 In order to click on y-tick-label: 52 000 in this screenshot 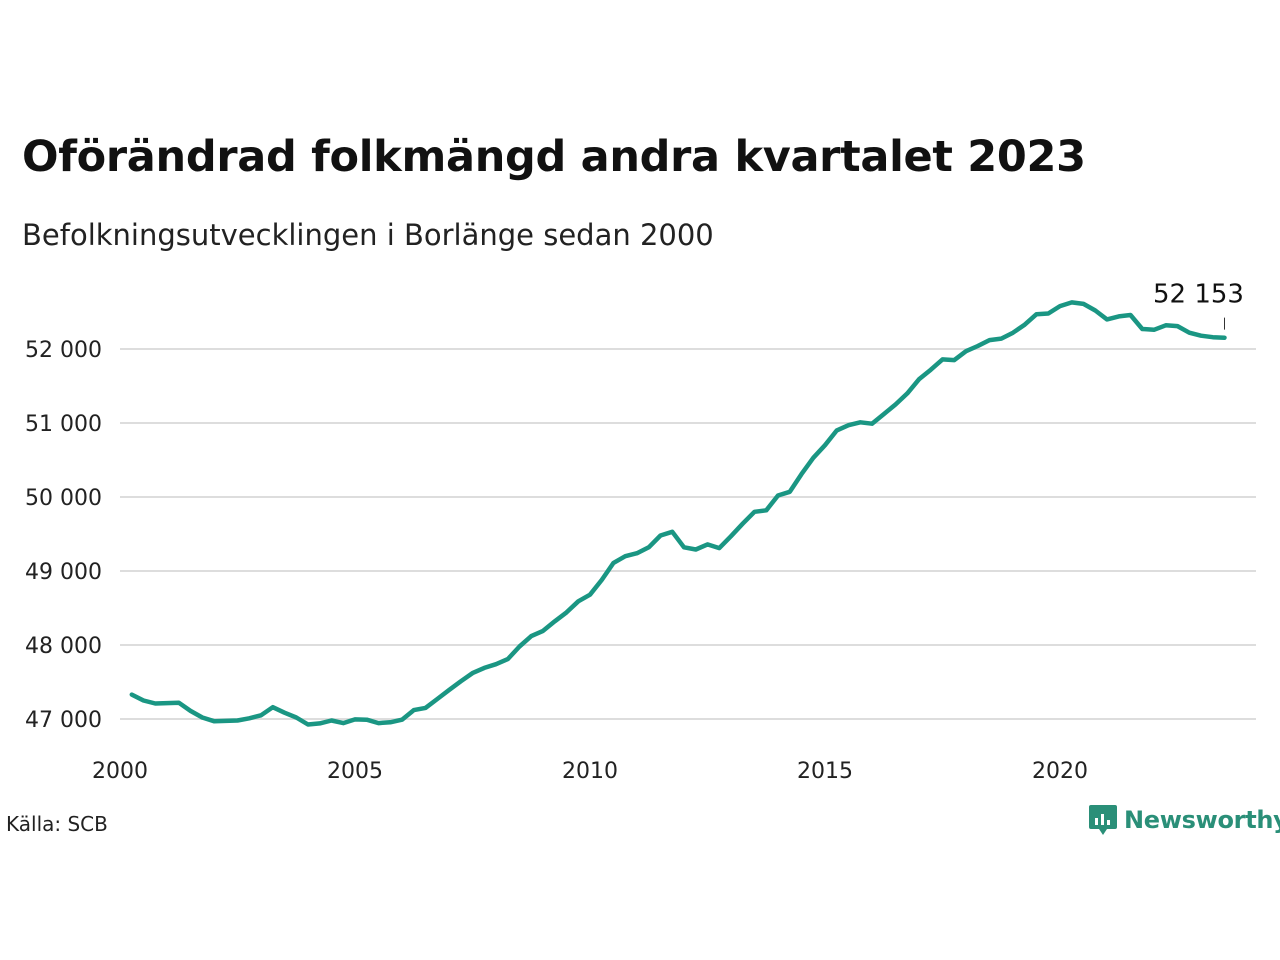, I will do `click(63, 350)`.